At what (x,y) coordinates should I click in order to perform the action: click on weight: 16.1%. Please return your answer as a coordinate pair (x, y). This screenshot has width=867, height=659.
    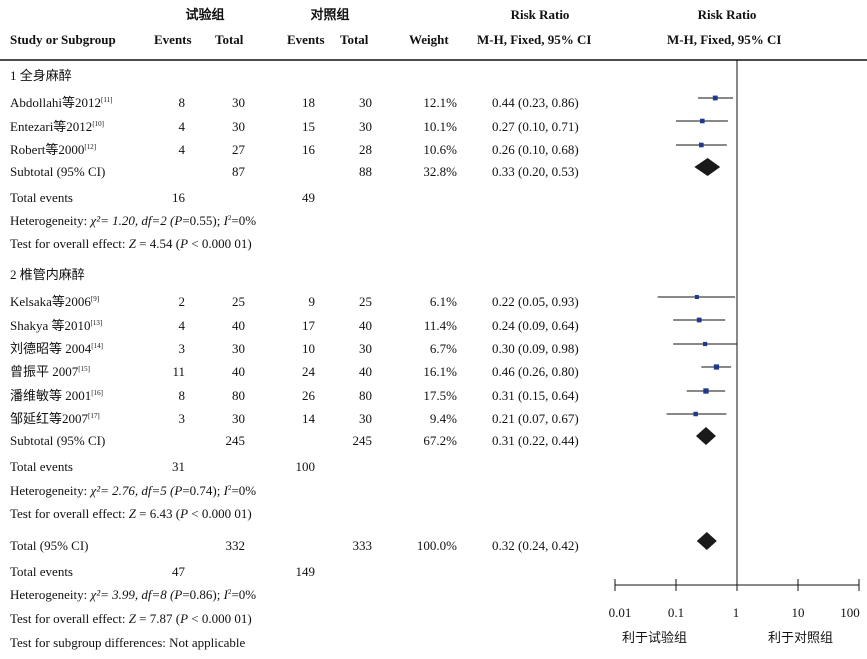
    Looking at the image, I should click on (440, 371).